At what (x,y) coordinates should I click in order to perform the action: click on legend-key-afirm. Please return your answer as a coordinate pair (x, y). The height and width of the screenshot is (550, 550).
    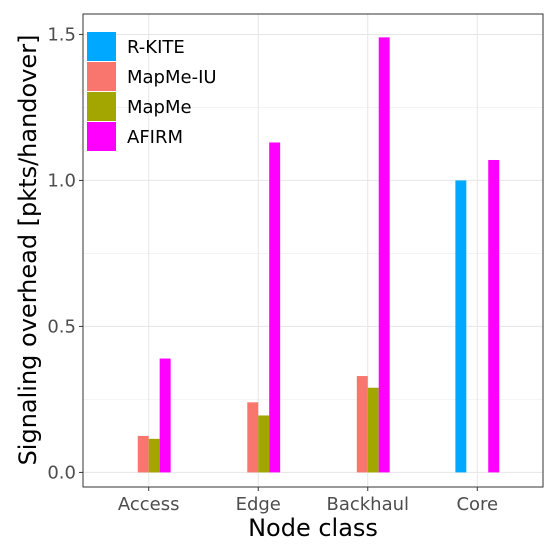
    Looking at the image, I should click on (101, 136).